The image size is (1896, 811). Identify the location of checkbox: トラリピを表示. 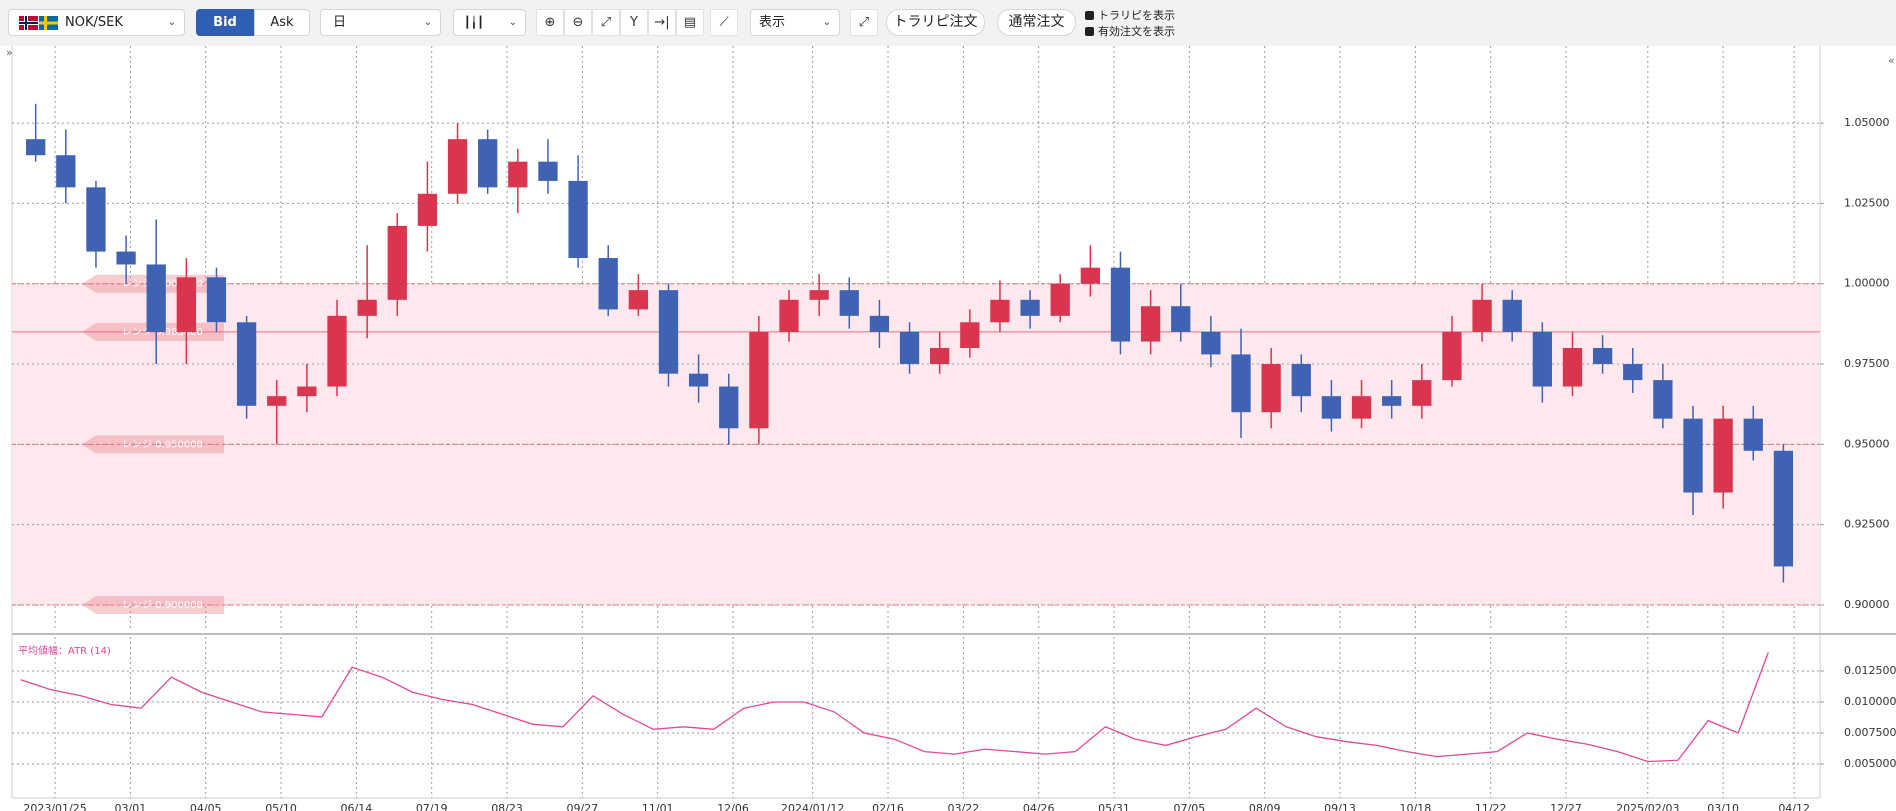
(1130, 15).